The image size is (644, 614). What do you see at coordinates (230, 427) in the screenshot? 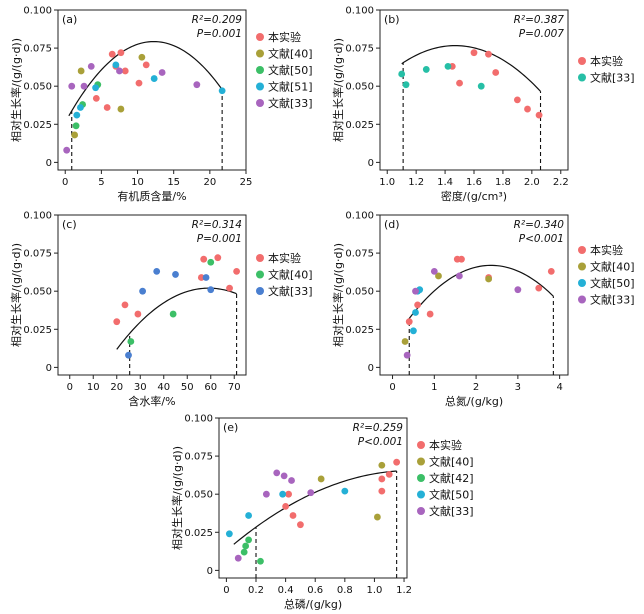
I see `panel-label: (e)` at bounding box center [230, 427].